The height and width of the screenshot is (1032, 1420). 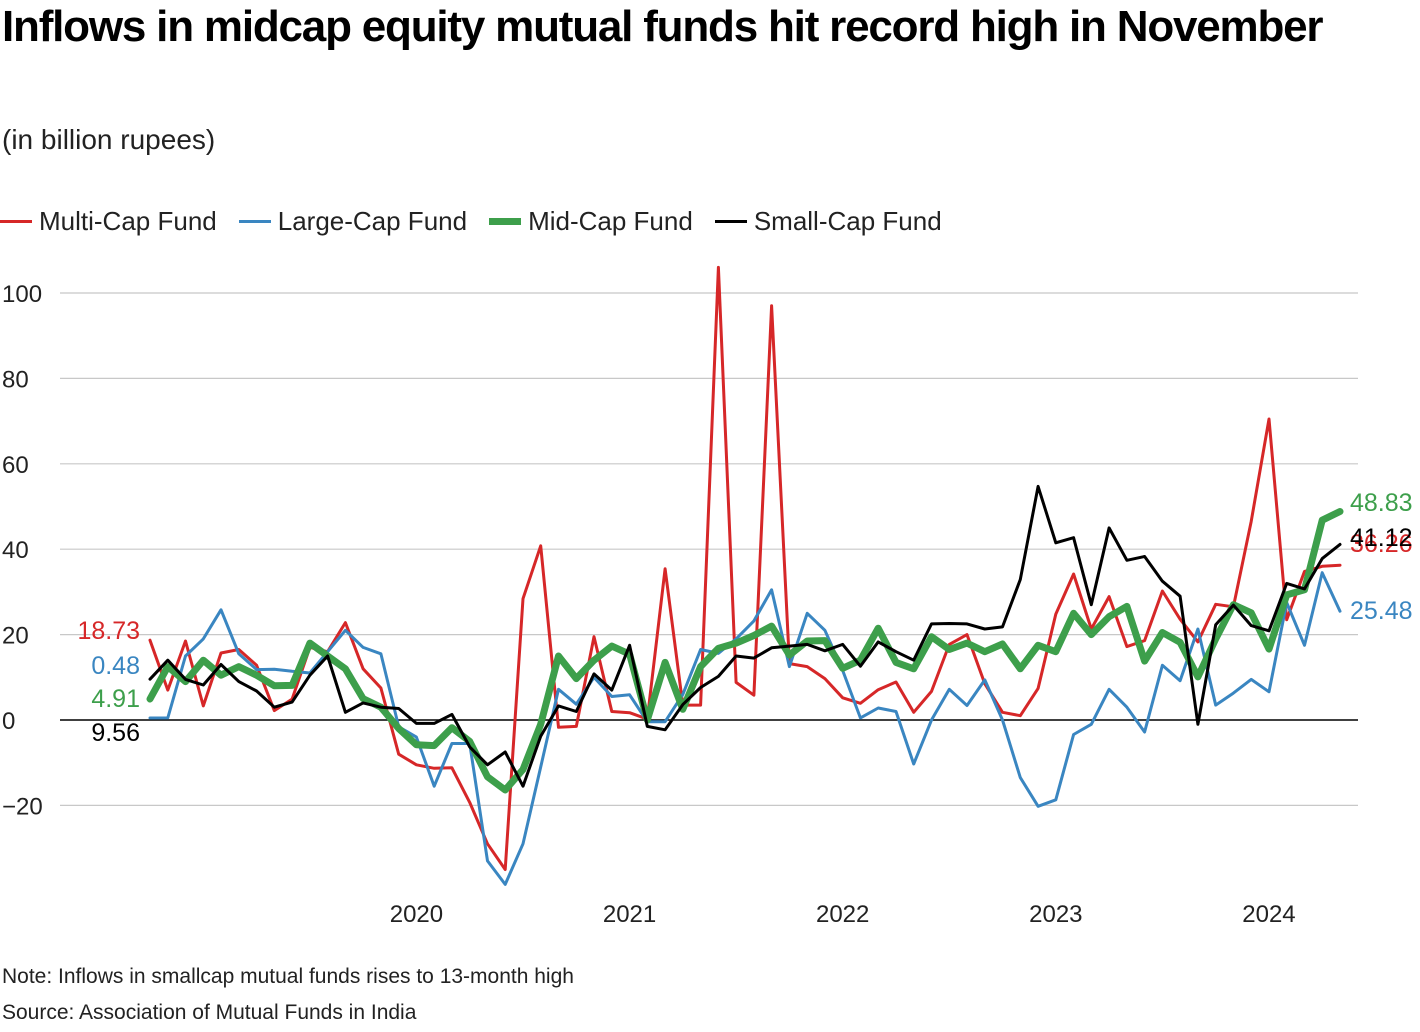 What do you see at coordinates (730, 221) in the screenshot?
I see `legend-swatch-small-cap` at bounding box center [730, 221].